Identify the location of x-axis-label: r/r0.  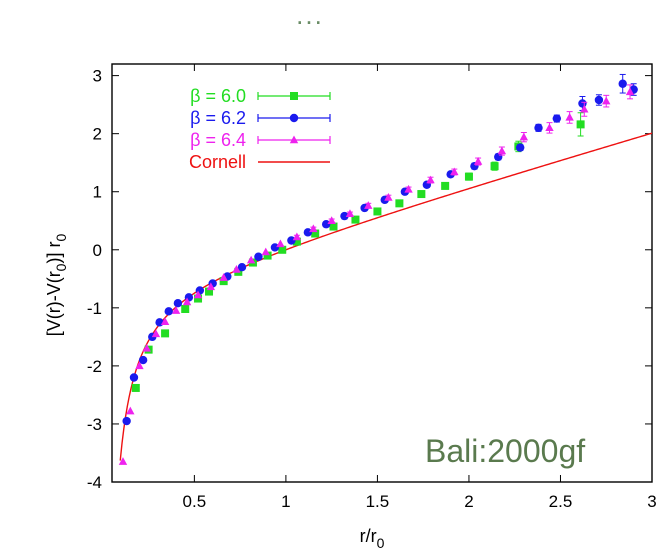
(372, 538).